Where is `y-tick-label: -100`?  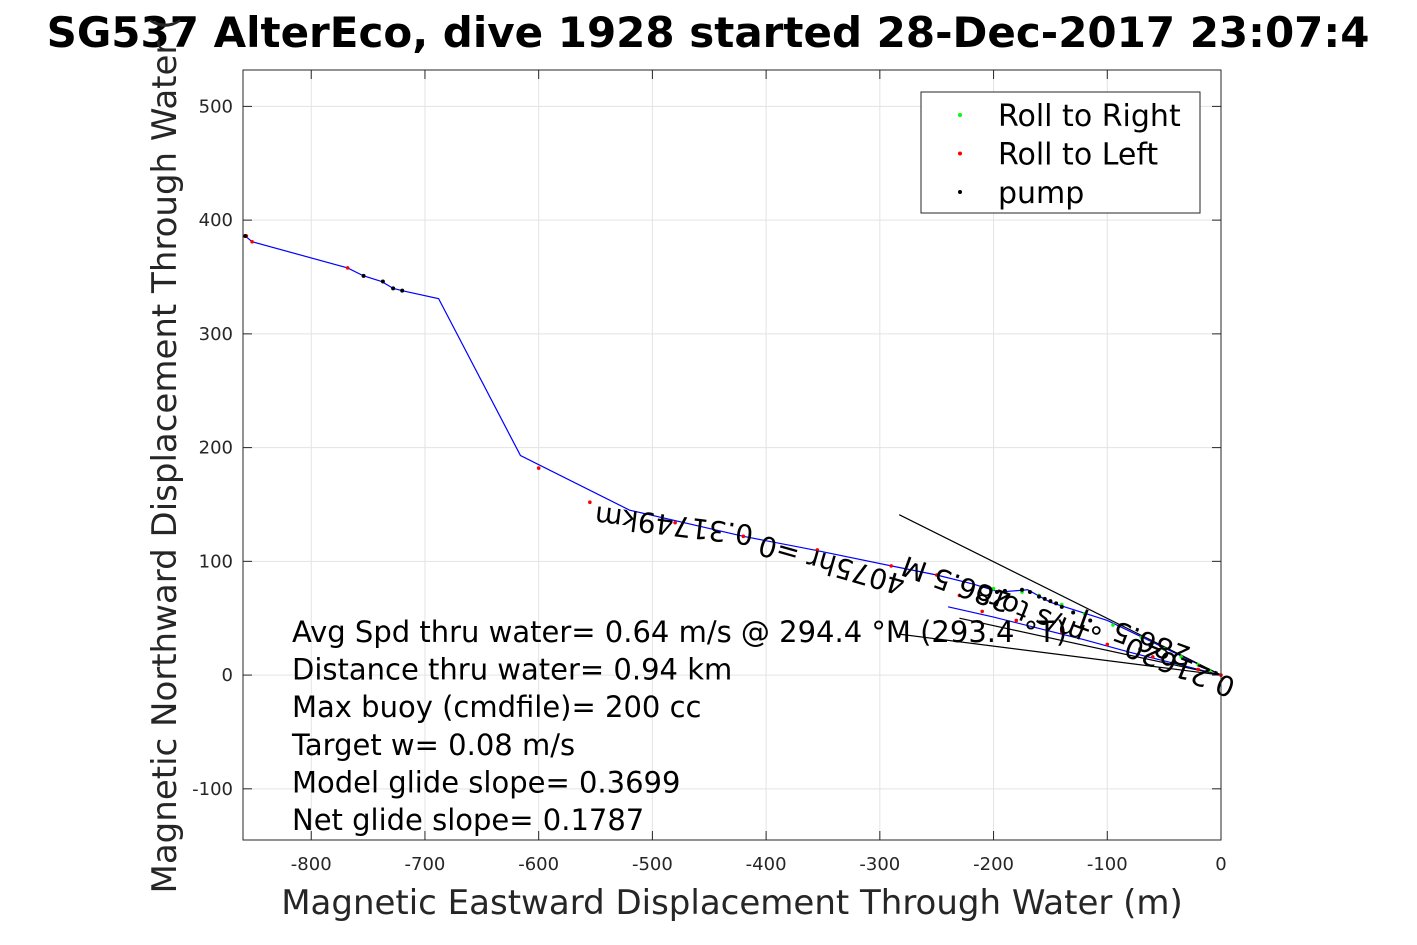 y-tick-label: -100 is located at coordinates (212, 789).